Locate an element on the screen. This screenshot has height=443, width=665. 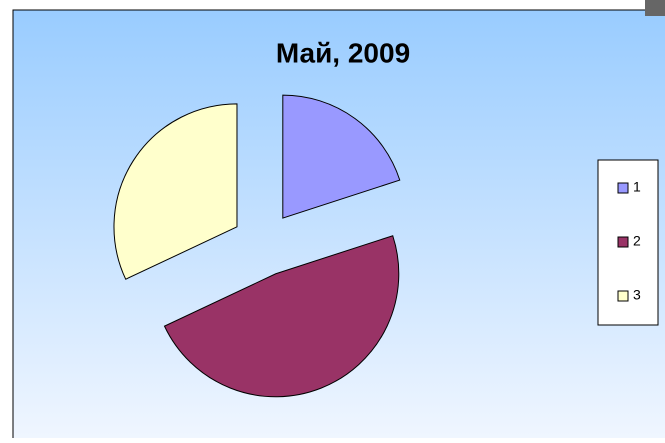
chart-title: Май, 2009 is located at coordinates (343, 52).